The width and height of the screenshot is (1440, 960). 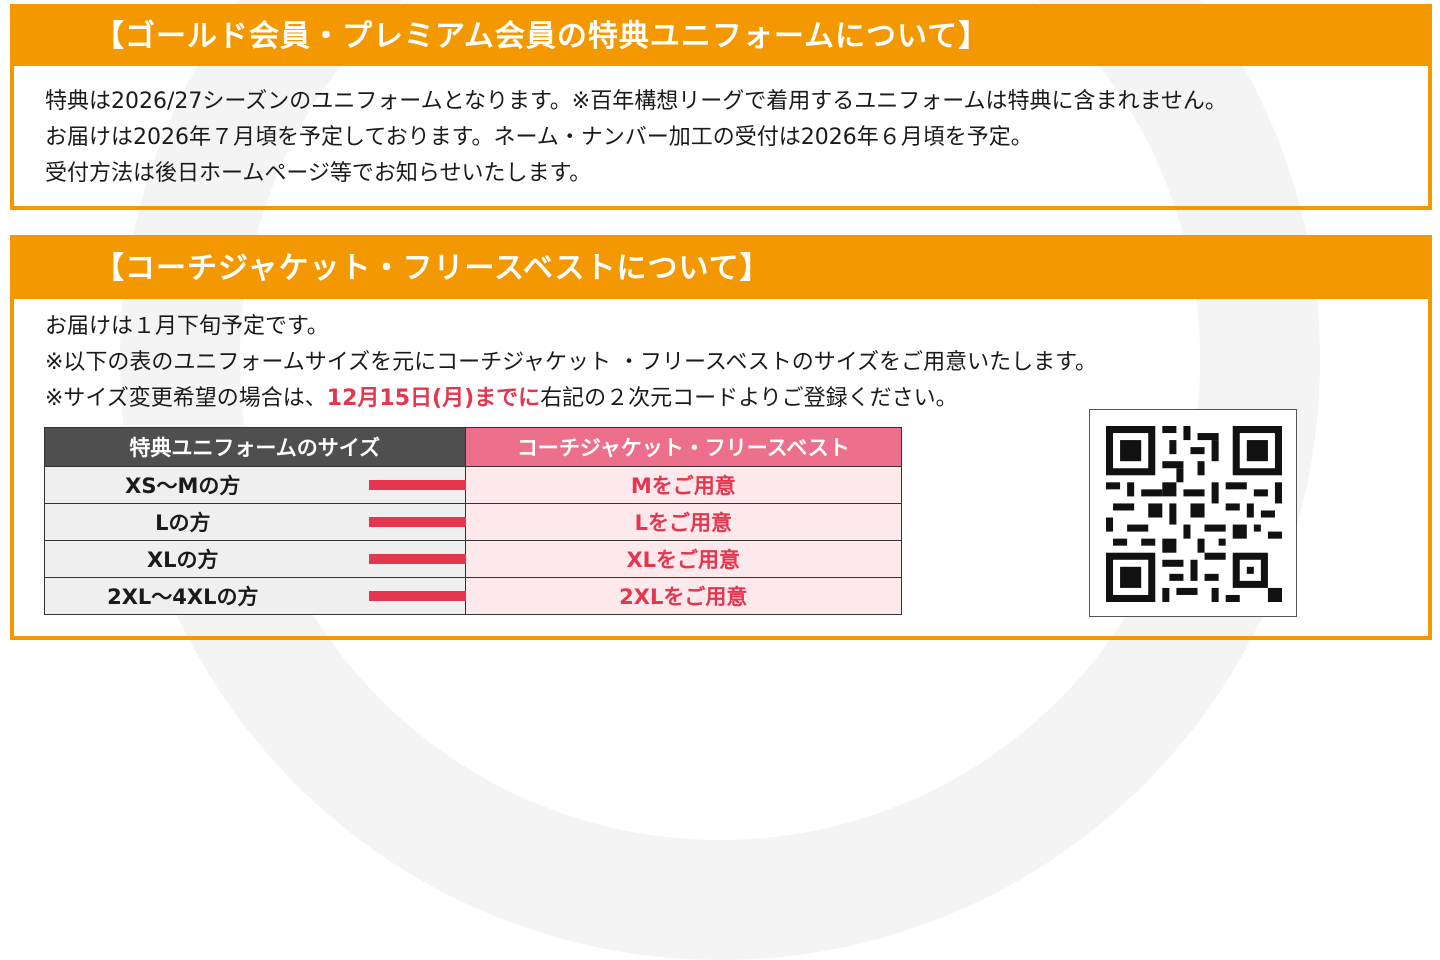 I want to click on qr-code, so click(x=1193, y=513).